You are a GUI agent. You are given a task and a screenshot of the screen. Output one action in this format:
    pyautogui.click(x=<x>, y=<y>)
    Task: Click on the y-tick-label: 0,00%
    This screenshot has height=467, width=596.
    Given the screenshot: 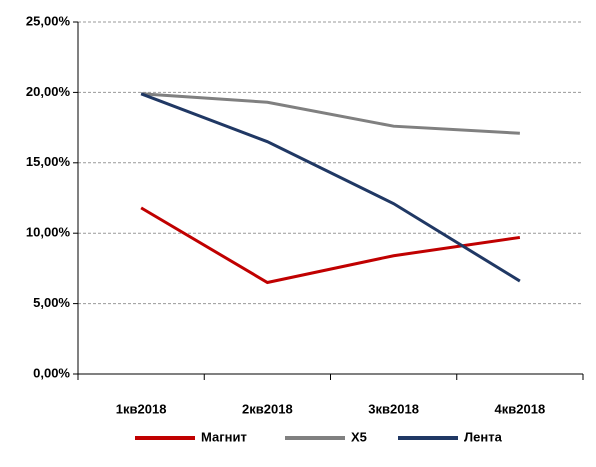 What is the action you would take?
    pyautogui.click(x=51, y=372)
    